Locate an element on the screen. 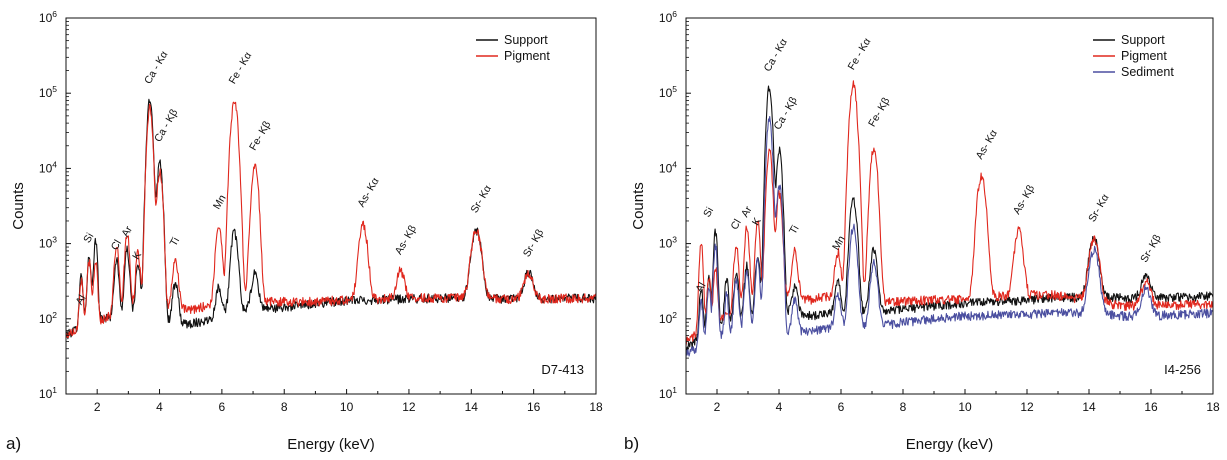  legend-label-sediment: Sediment is located at coordinates (1147, 72).